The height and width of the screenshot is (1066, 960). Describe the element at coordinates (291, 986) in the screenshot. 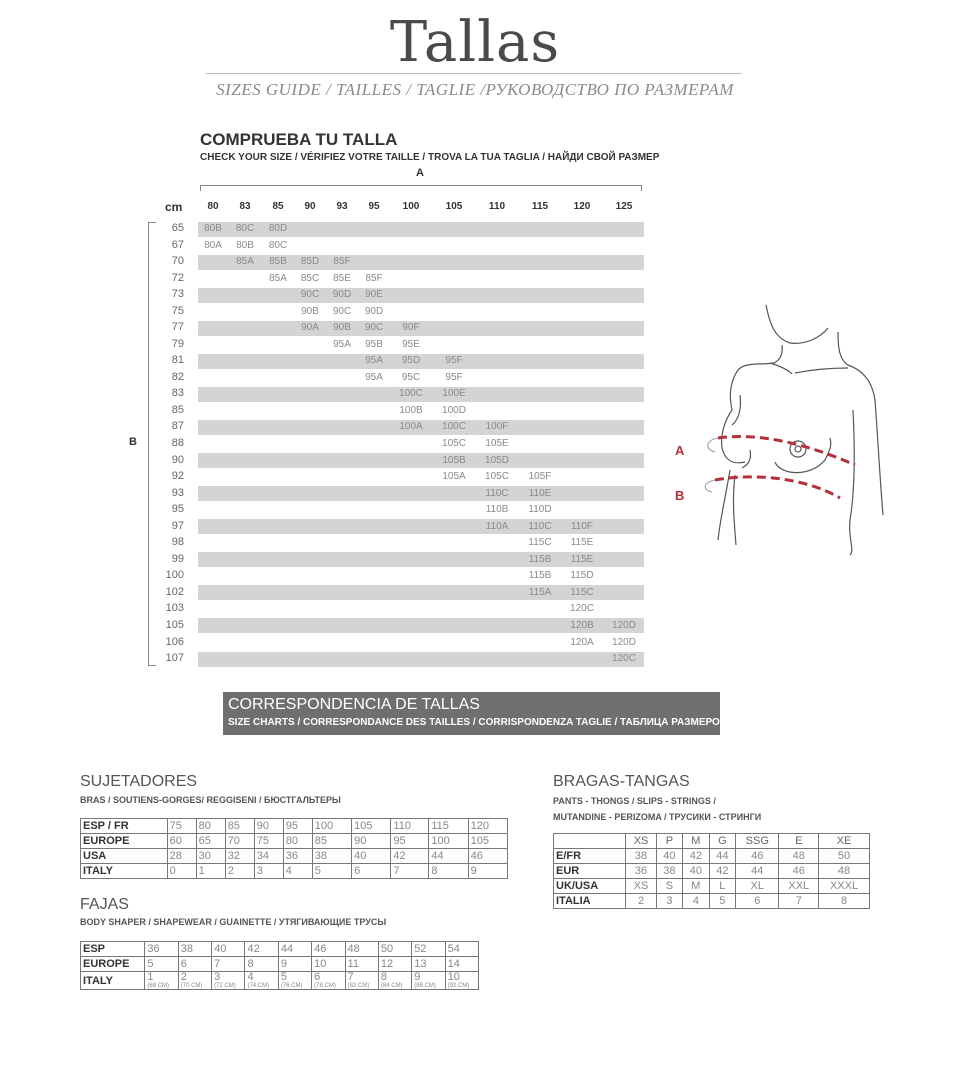

I see `cell-note: (76 CM)` at that location.